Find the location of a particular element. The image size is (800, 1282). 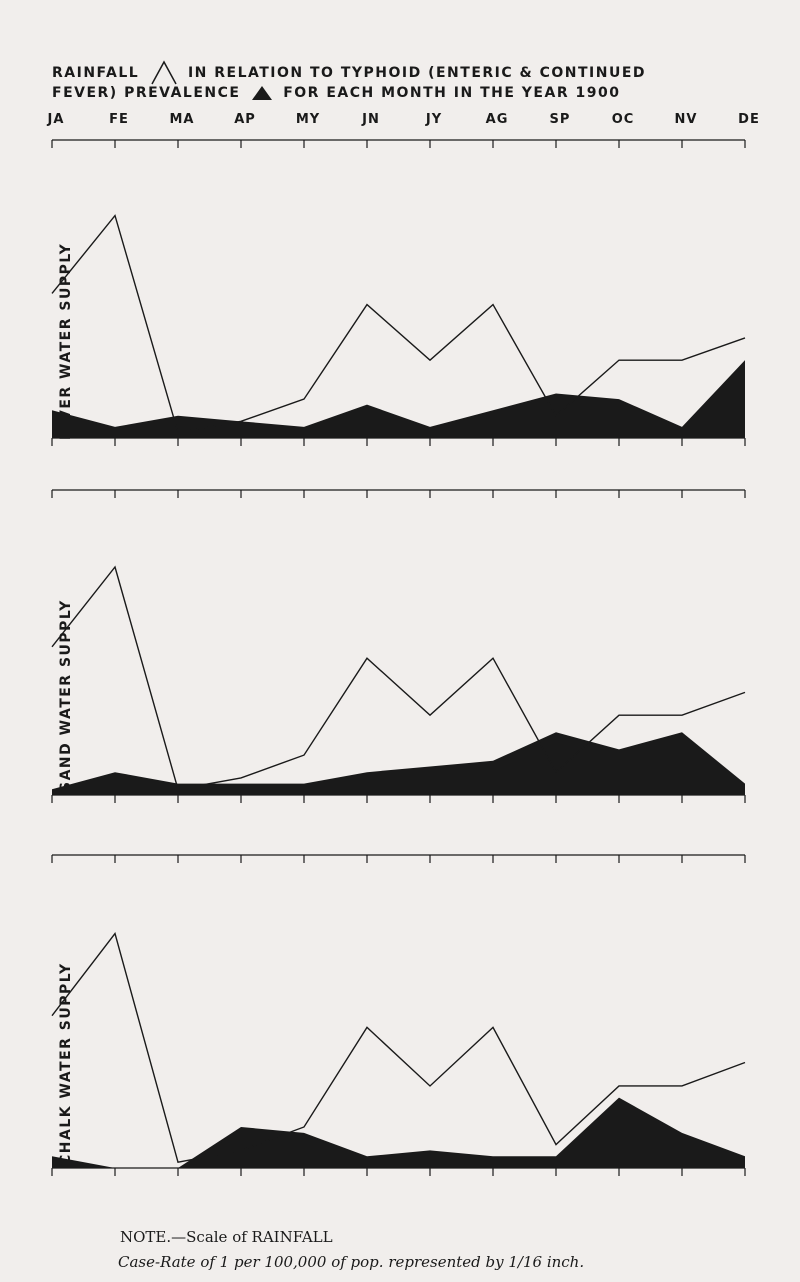

month-label-oc: OC is located at coordinates (623, 119).